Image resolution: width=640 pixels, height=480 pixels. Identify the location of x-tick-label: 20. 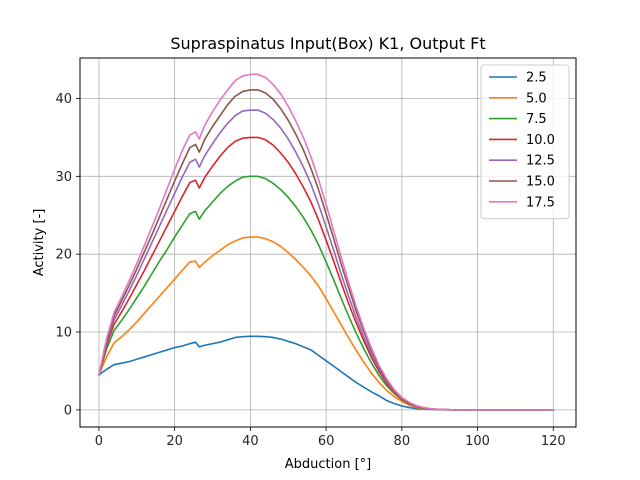
(174, 441).